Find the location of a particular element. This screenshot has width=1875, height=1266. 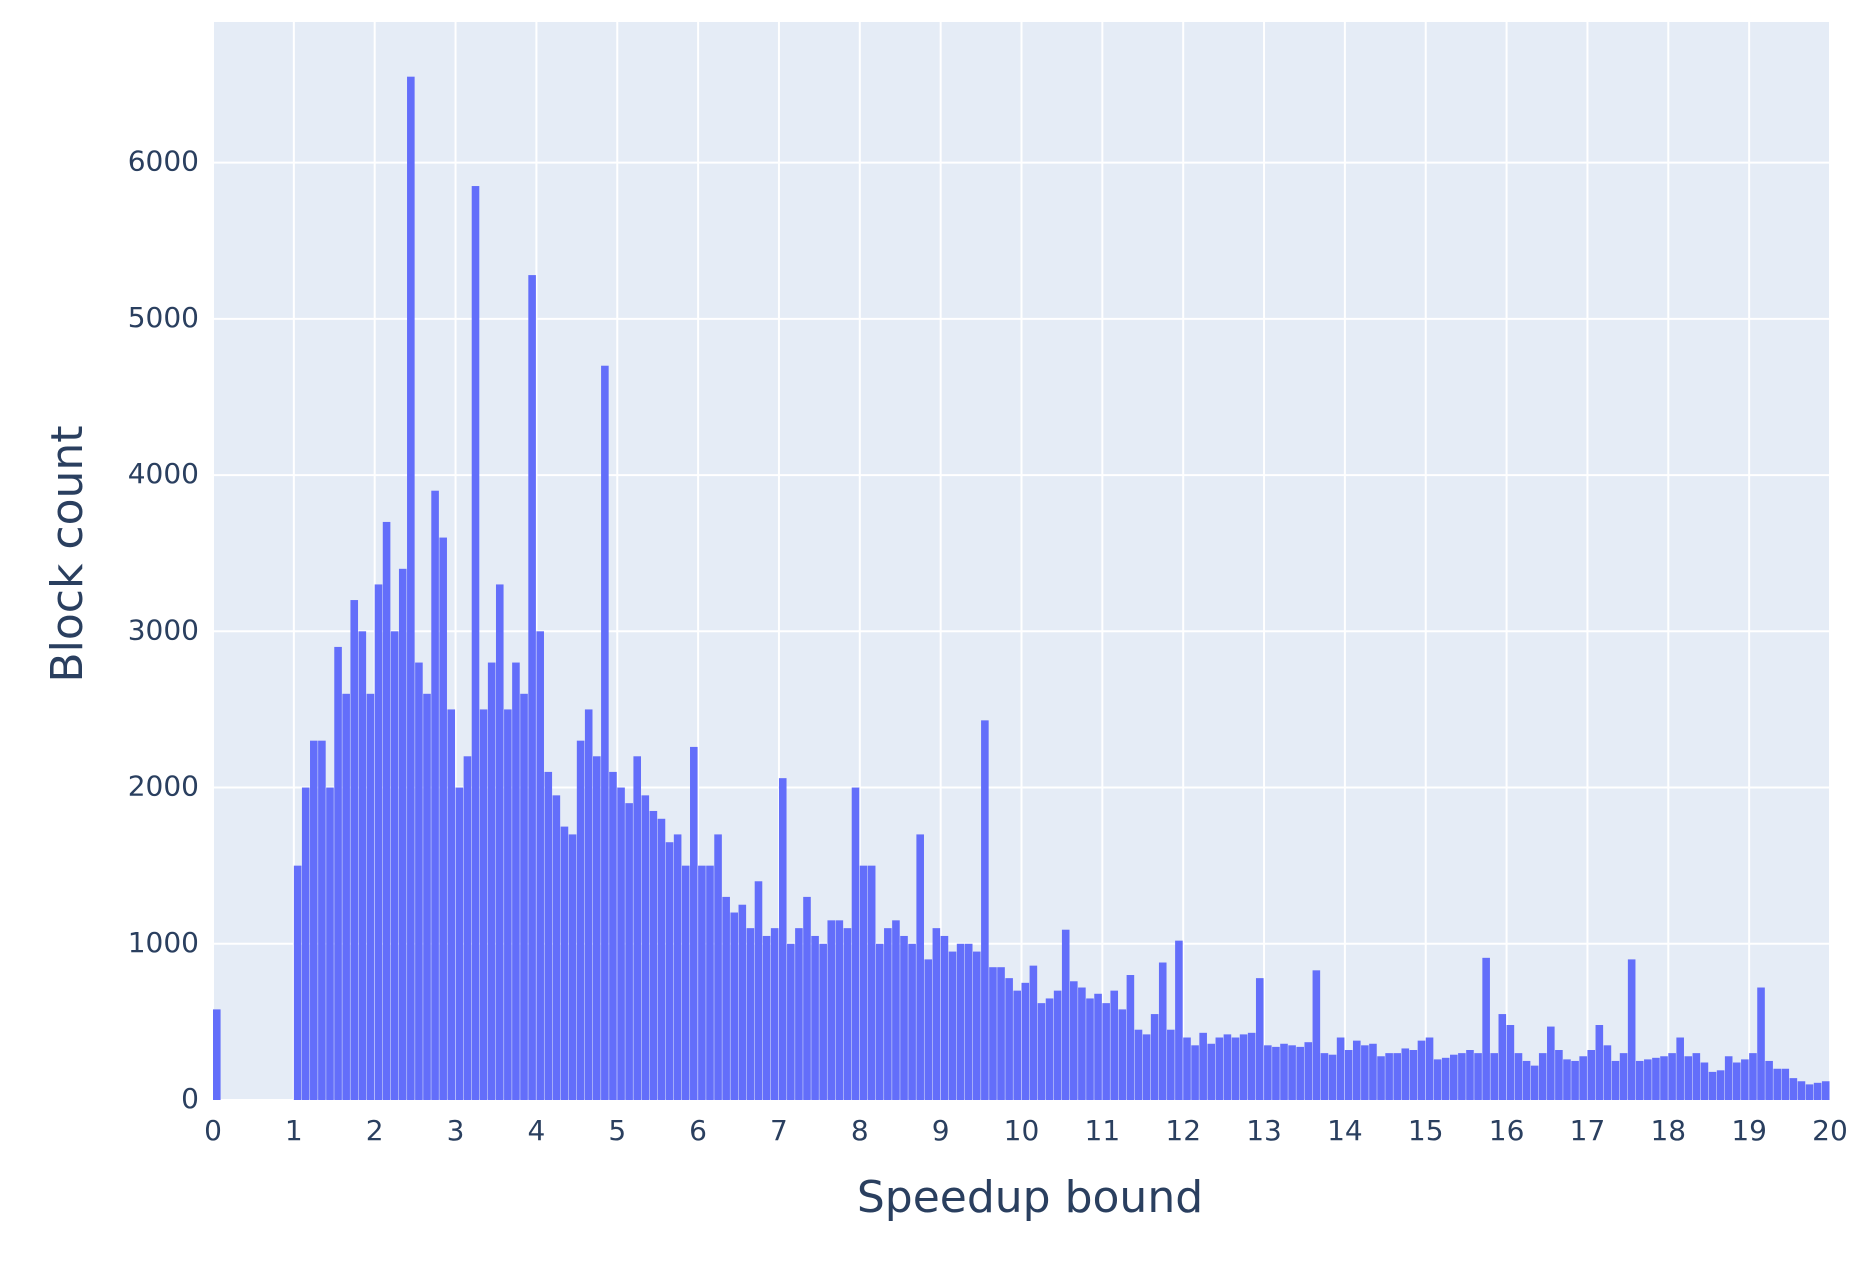

y-axis-title: Block count is located at coordinates (67, 553).